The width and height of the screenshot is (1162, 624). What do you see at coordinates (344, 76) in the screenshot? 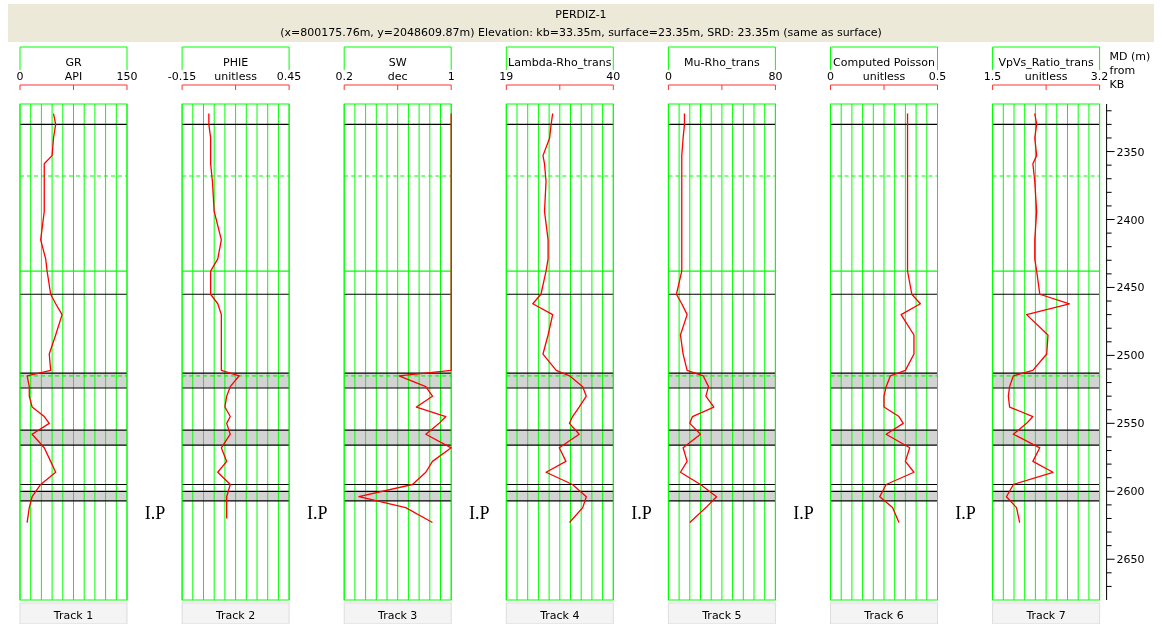
I see `x-tick-label: 0.2` at bounding box center [344, 76].